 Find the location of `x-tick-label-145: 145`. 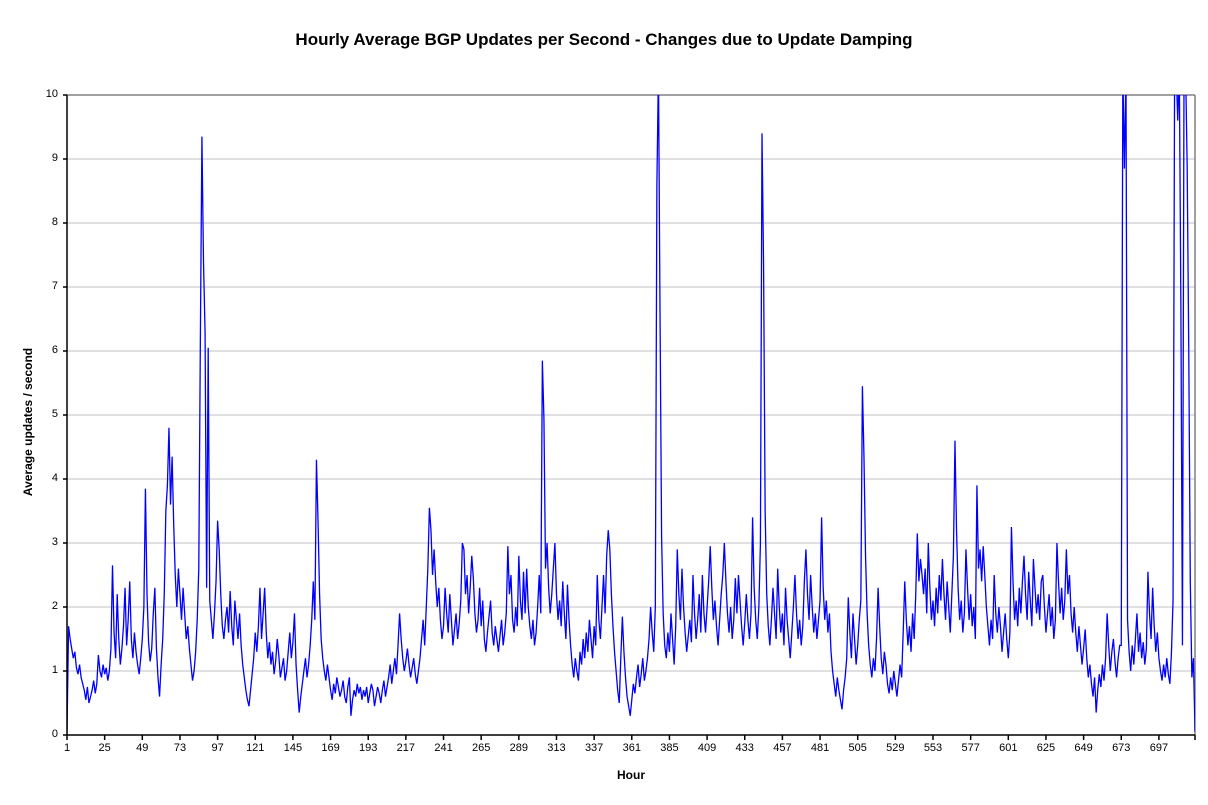

x-tick-label-145: 145 is located at coordinates (293, 748).